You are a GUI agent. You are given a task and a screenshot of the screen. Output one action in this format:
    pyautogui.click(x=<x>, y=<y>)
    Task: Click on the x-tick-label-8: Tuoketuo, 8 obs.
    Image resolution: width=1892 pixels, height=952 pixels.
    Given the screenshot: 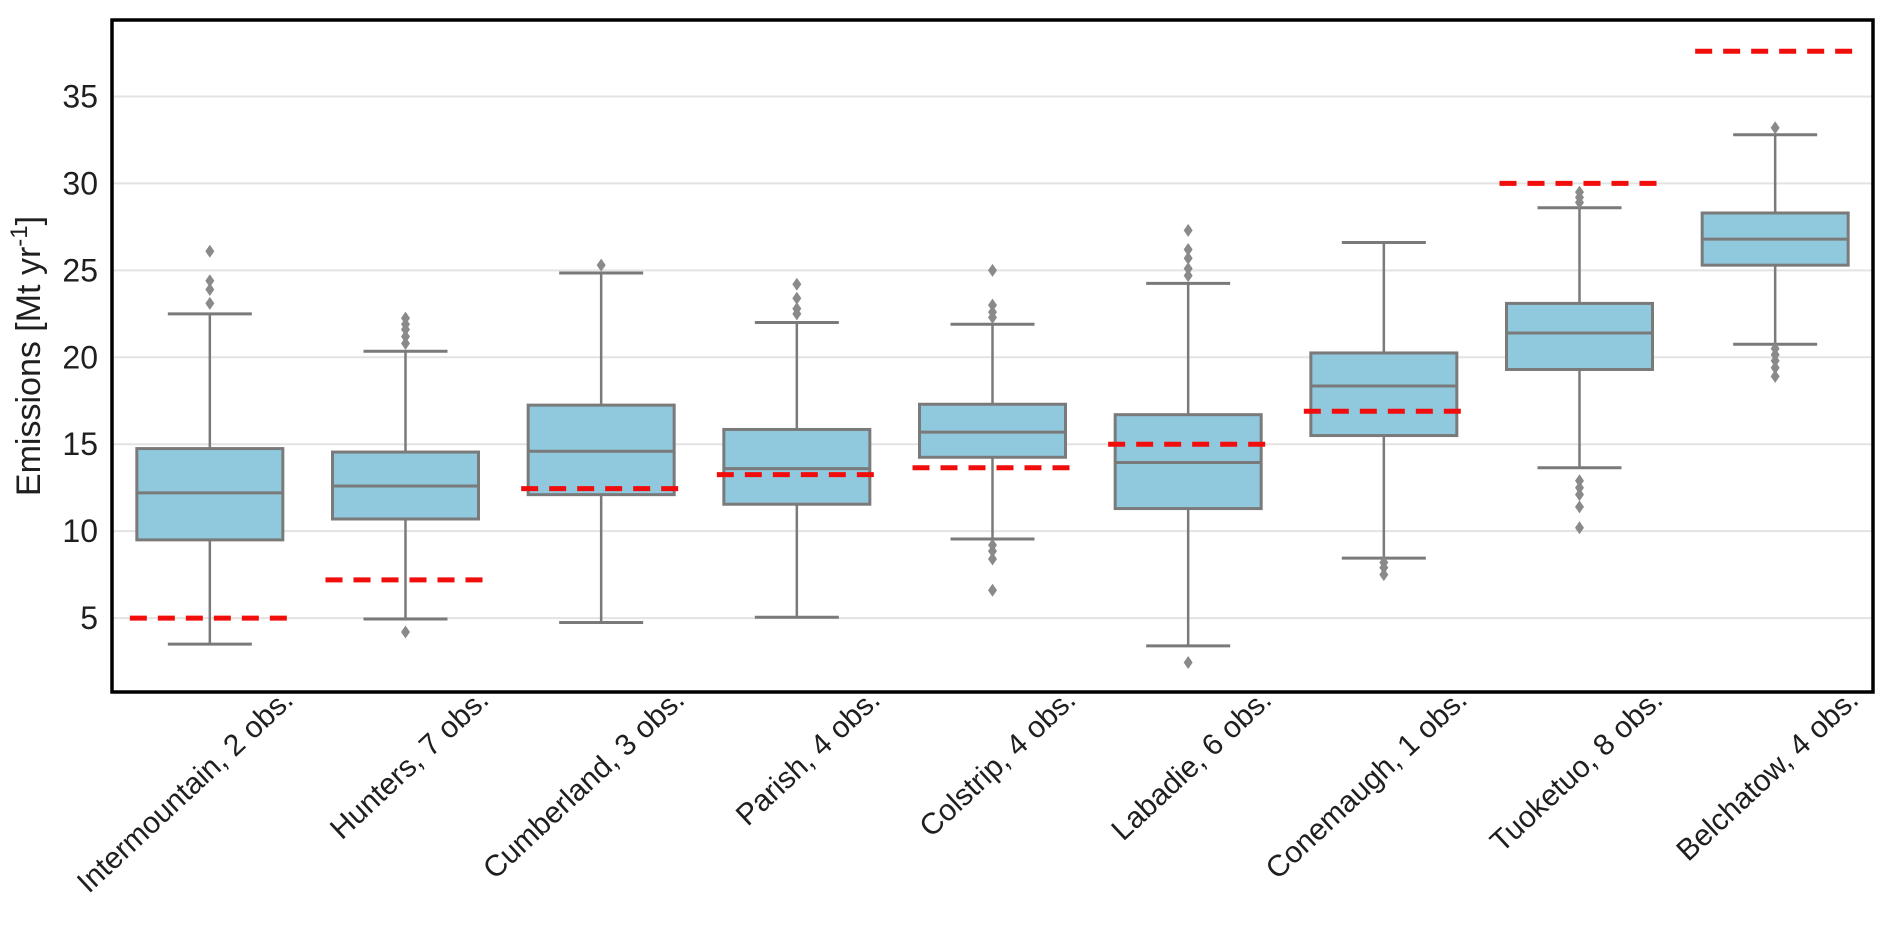 What is the action you would take?
    pyautogui.click(x=1576, y=771)
    